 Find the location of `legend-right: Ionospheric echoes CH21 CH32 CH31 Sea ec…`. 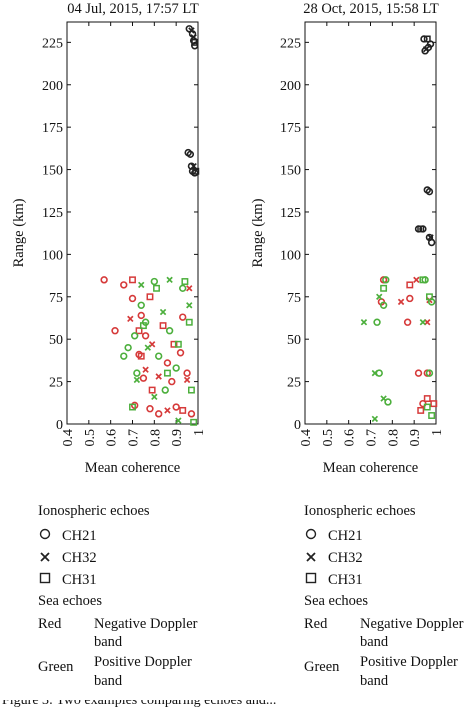

legend-right: Ionospheric echoes CH21 CH32 CH31 Sea ec… is located at coordinates (355, 600).